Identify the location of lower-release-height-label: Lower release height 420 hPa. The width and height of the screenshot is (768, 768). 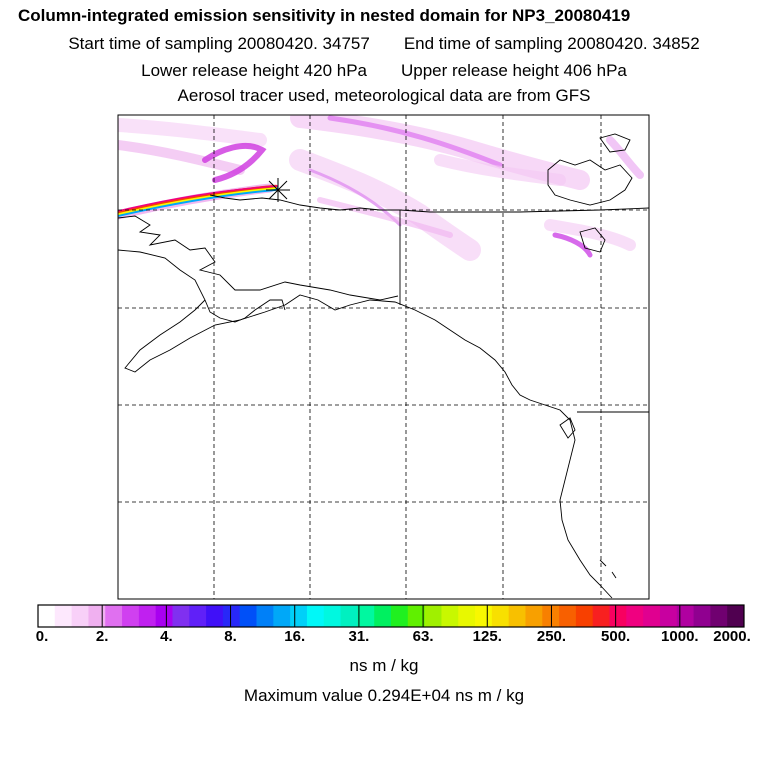
(254, 70).